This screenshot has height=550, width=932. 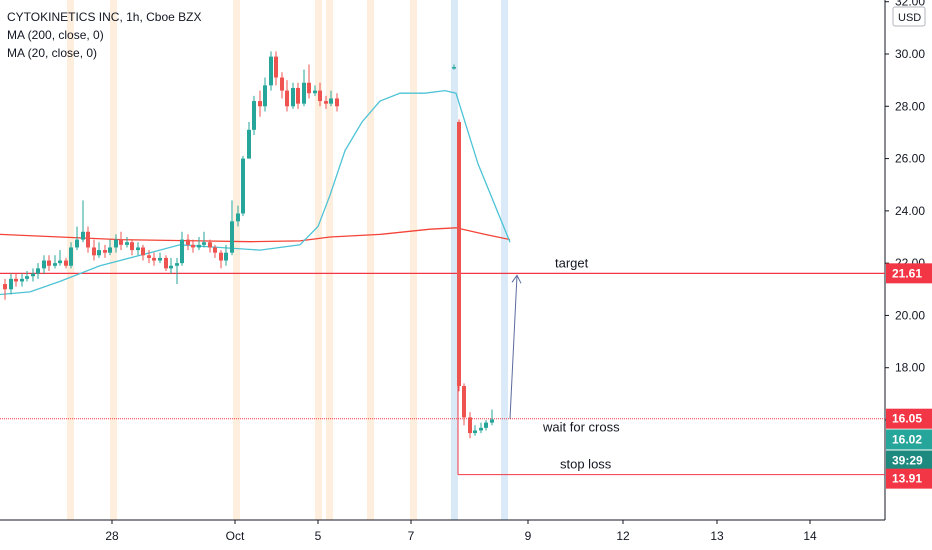 I want to click on level-text-stop: stop loss, so click(x=586, y=464).